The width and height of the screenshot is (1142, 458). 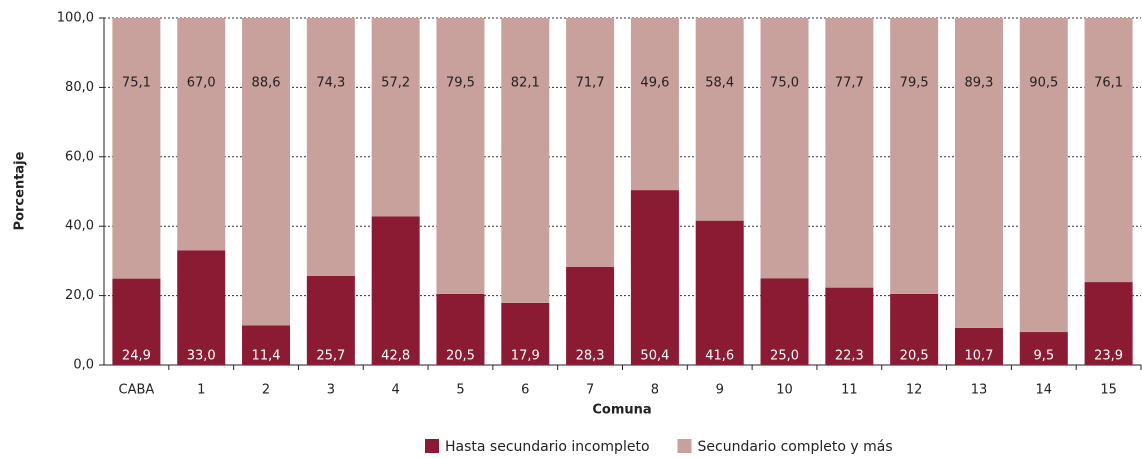 I want to click on x-tick-label: 11, so click(x=849, y=390).